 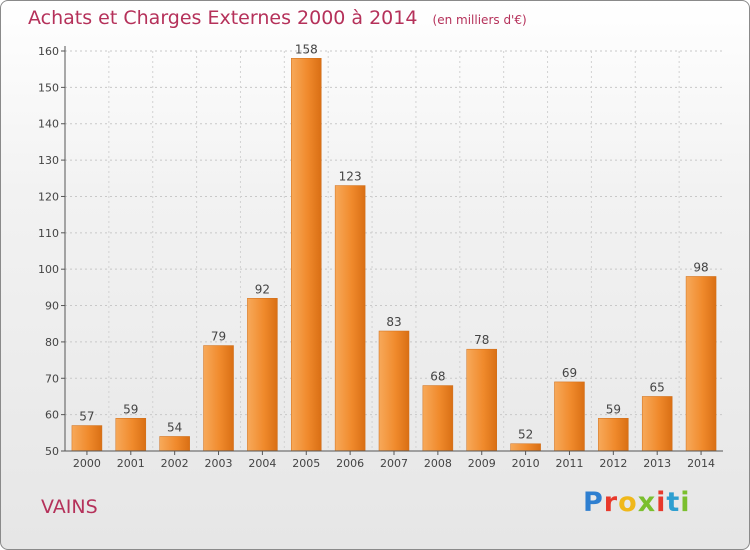 What do you see at coordinates (482, 463) in the screenshot?
I see `x-tick-label: 2009` at bounding box center [482, 463].